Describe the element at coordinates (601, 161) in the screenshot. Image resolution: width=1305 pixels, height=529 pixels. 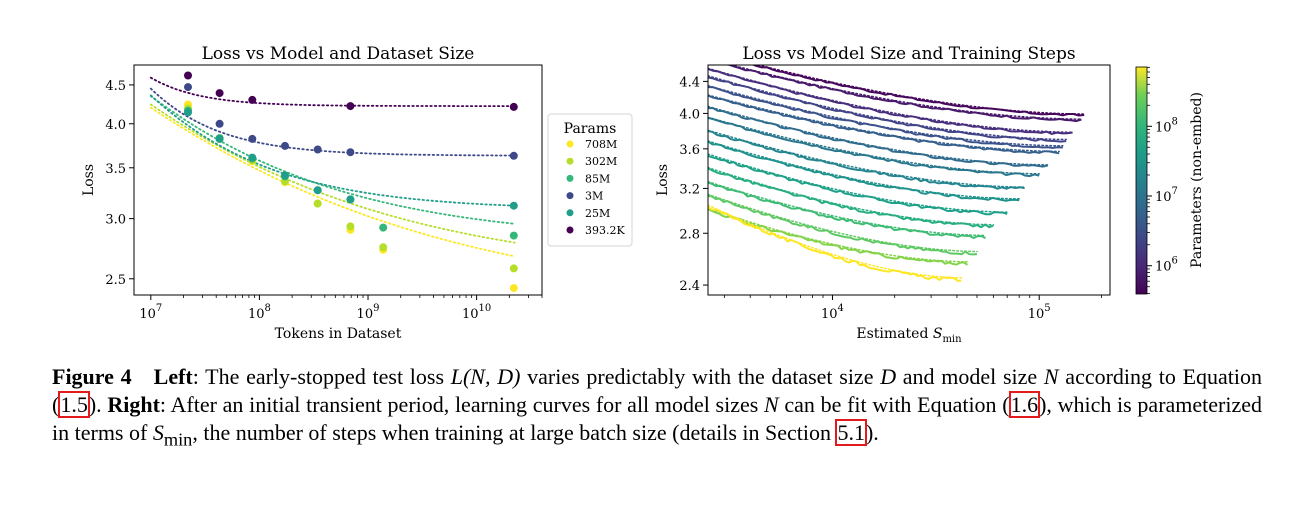
I see `legend-label: 302M` at that location.